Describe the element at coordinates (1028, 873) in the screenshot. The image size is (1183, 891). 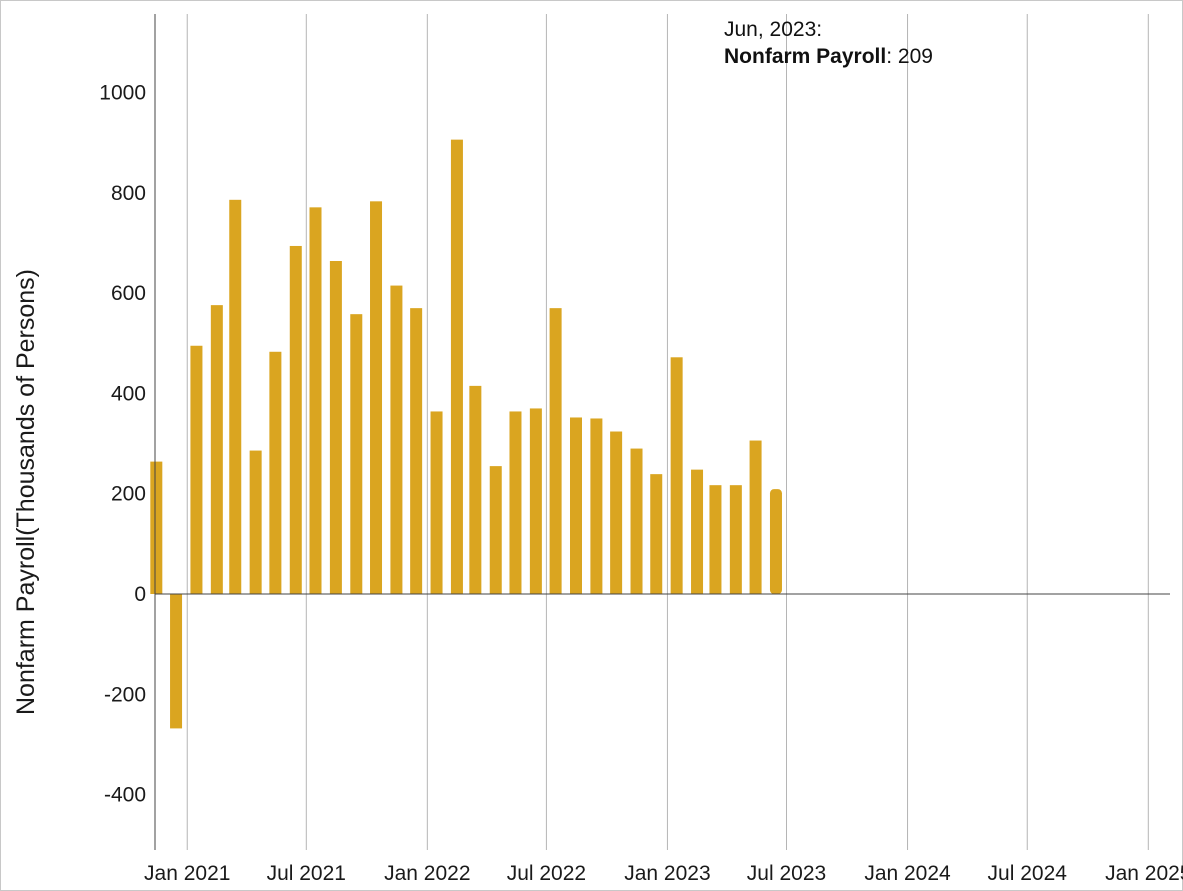
I see `x-tick-label: Jul 2024` at that location.